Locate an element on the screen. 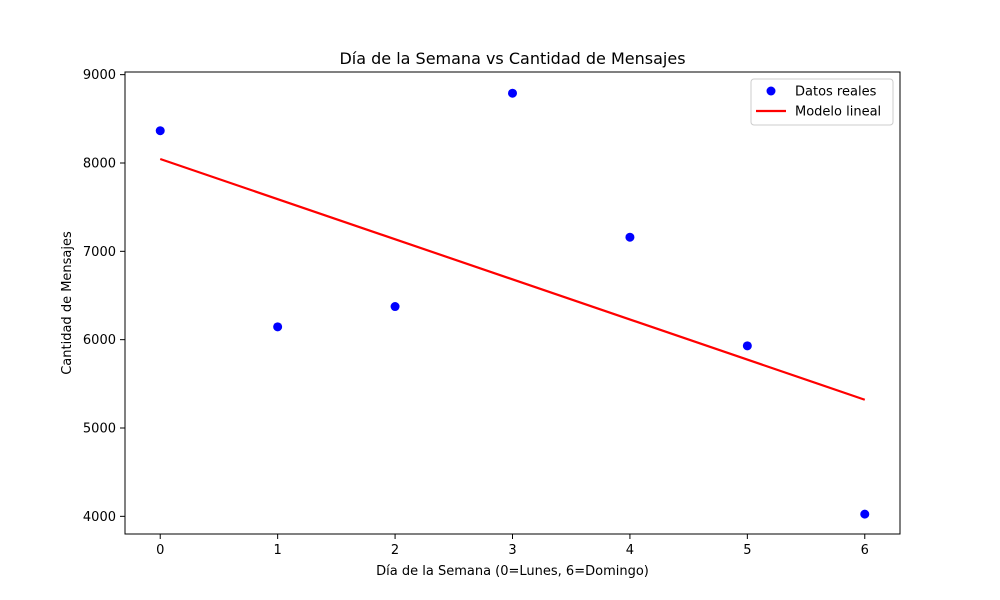  chart-title: Día de la Semana vs Cantidad de Mensajes is located at coordinates (512, 58).